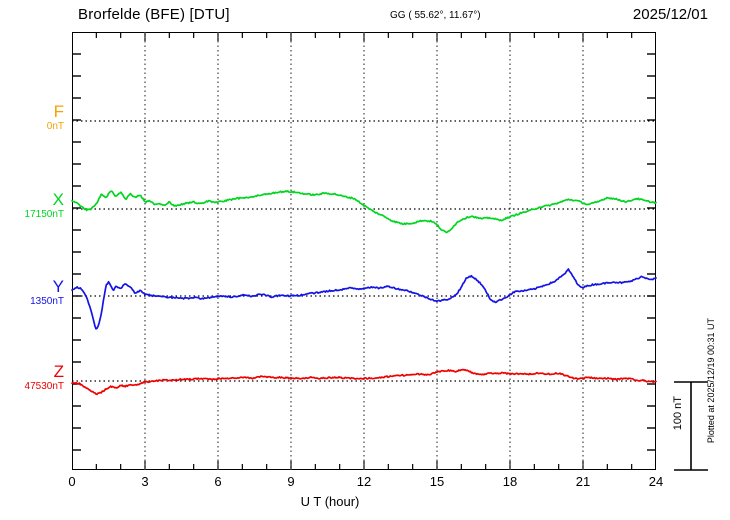  Describe the element at coordinates (291, 481) in the screenshot. I see `x-tick-9: 9` at that location.